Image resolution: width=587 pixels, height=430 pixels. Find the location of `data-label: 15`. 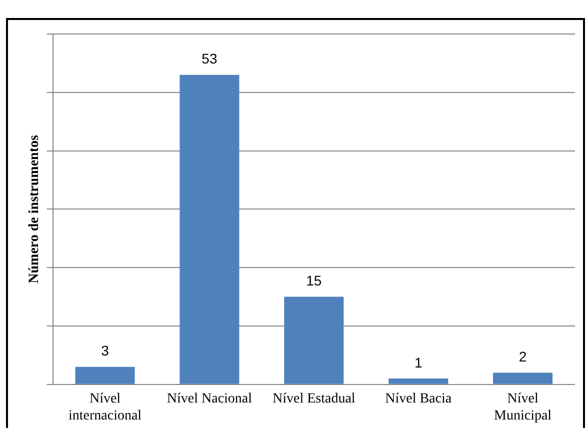

data-label: 15 is located at coordinates (314, 280).